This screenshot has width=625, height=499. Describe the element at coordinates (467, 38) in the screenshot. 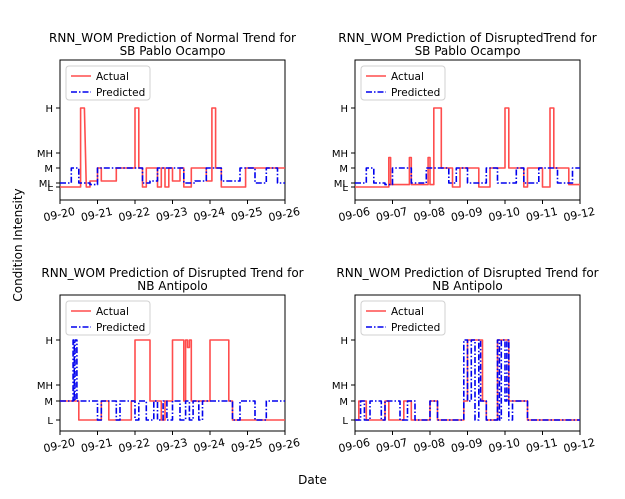

I see `chart-title-line: RNN_WOM Prediction of DisruptedTrend for` at that location.